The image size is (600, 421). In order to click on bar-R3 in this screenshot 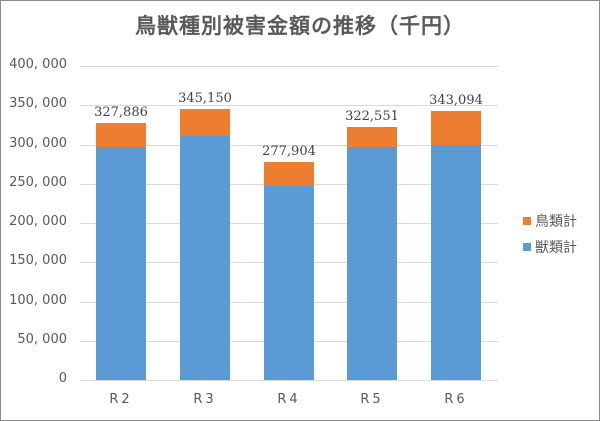, I will do `click(205, 244)`.